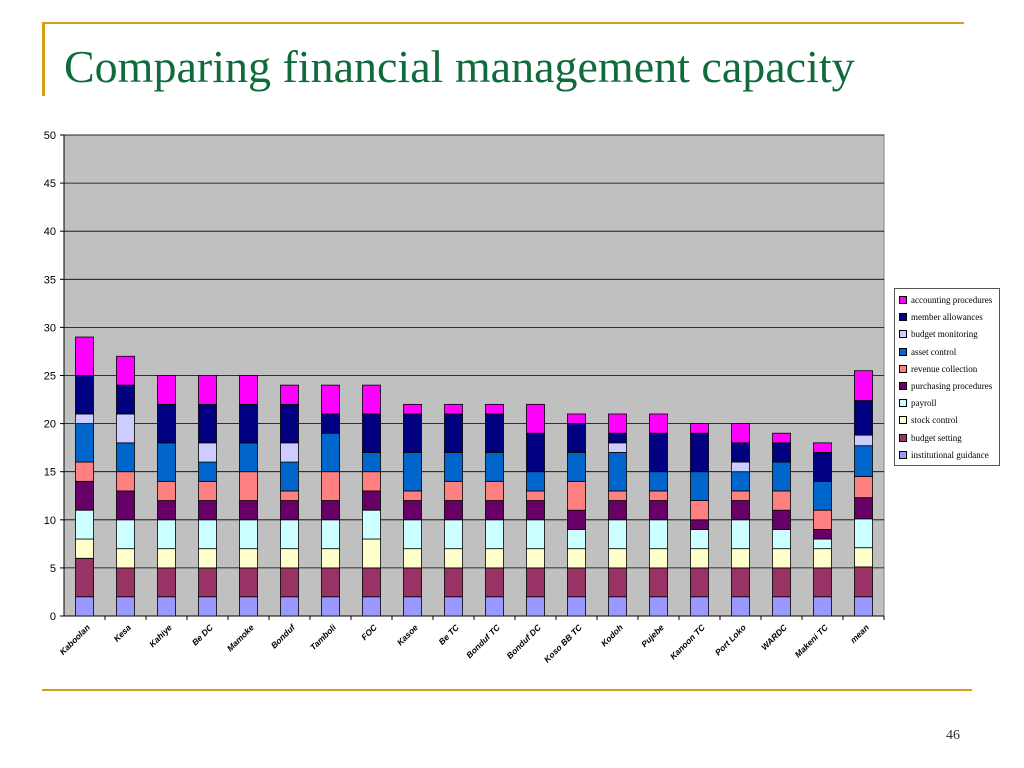 This screenshot has width=1024, height=768. Describe the element at coordinates (50, 473) in the screenshot. I see `y-tick-label: 15` at that location.